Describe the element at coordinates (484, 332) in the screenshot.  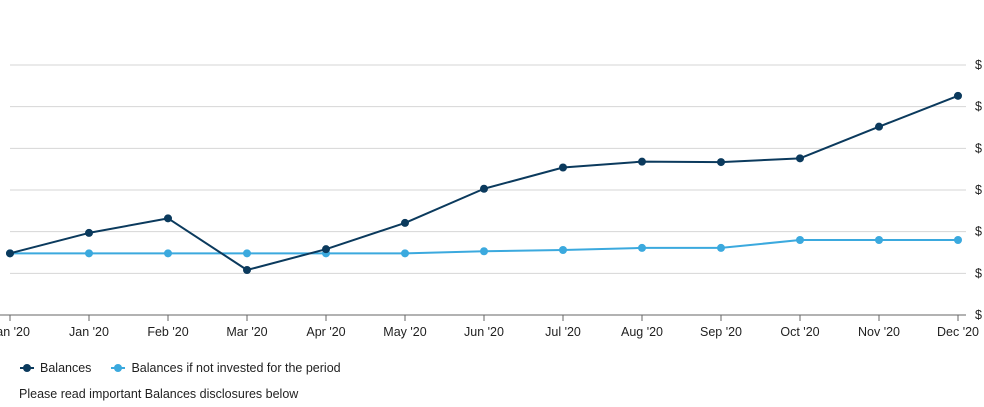
I see `x-tick-label: Jun '20` at that location.